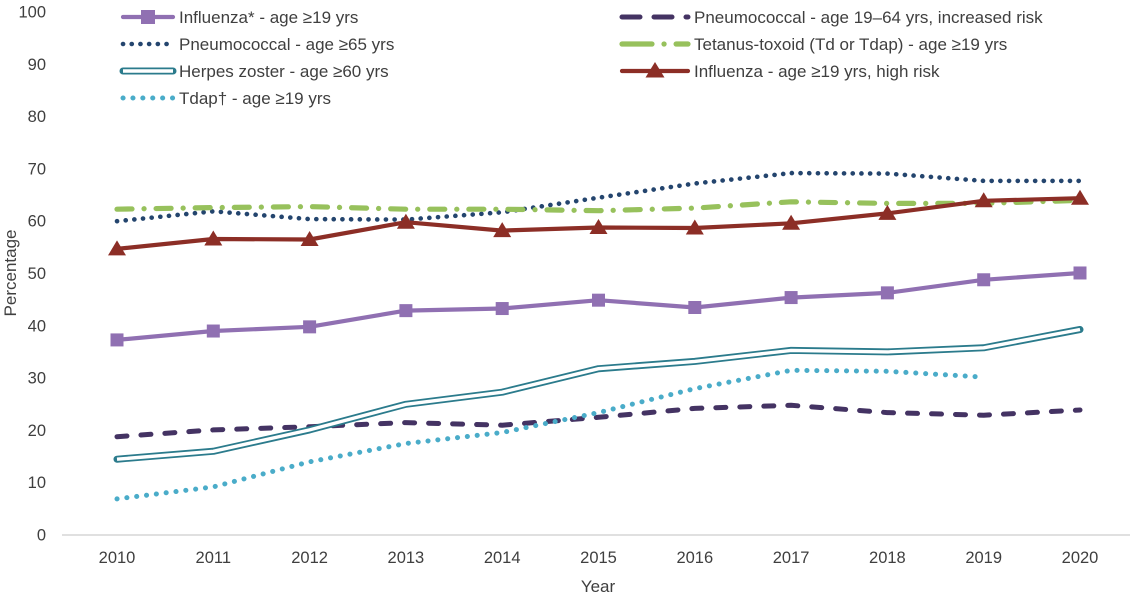 The image size is (1136, 606). I want to click on x-tick-label: 2015, so click(598, 558).